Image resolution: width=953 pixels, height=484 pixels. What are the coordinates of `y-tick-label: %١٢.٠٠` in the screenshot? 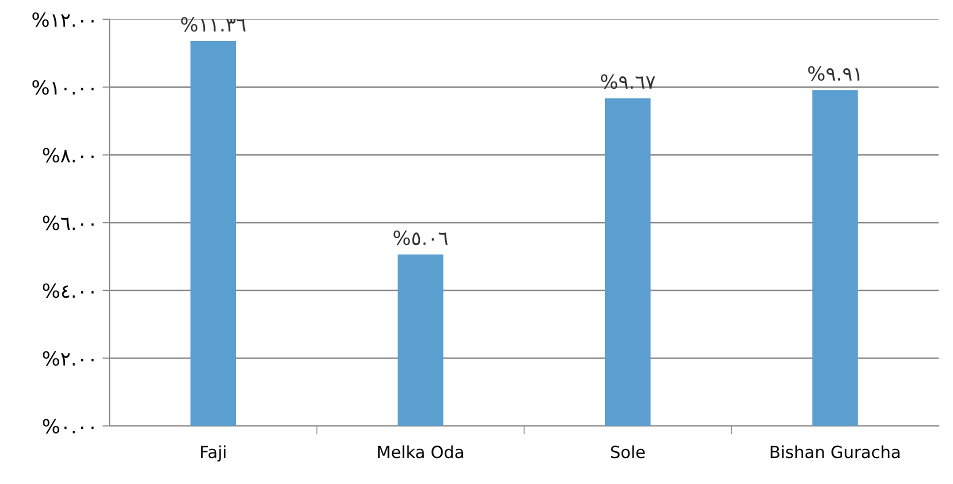 It's located at (63, 20).